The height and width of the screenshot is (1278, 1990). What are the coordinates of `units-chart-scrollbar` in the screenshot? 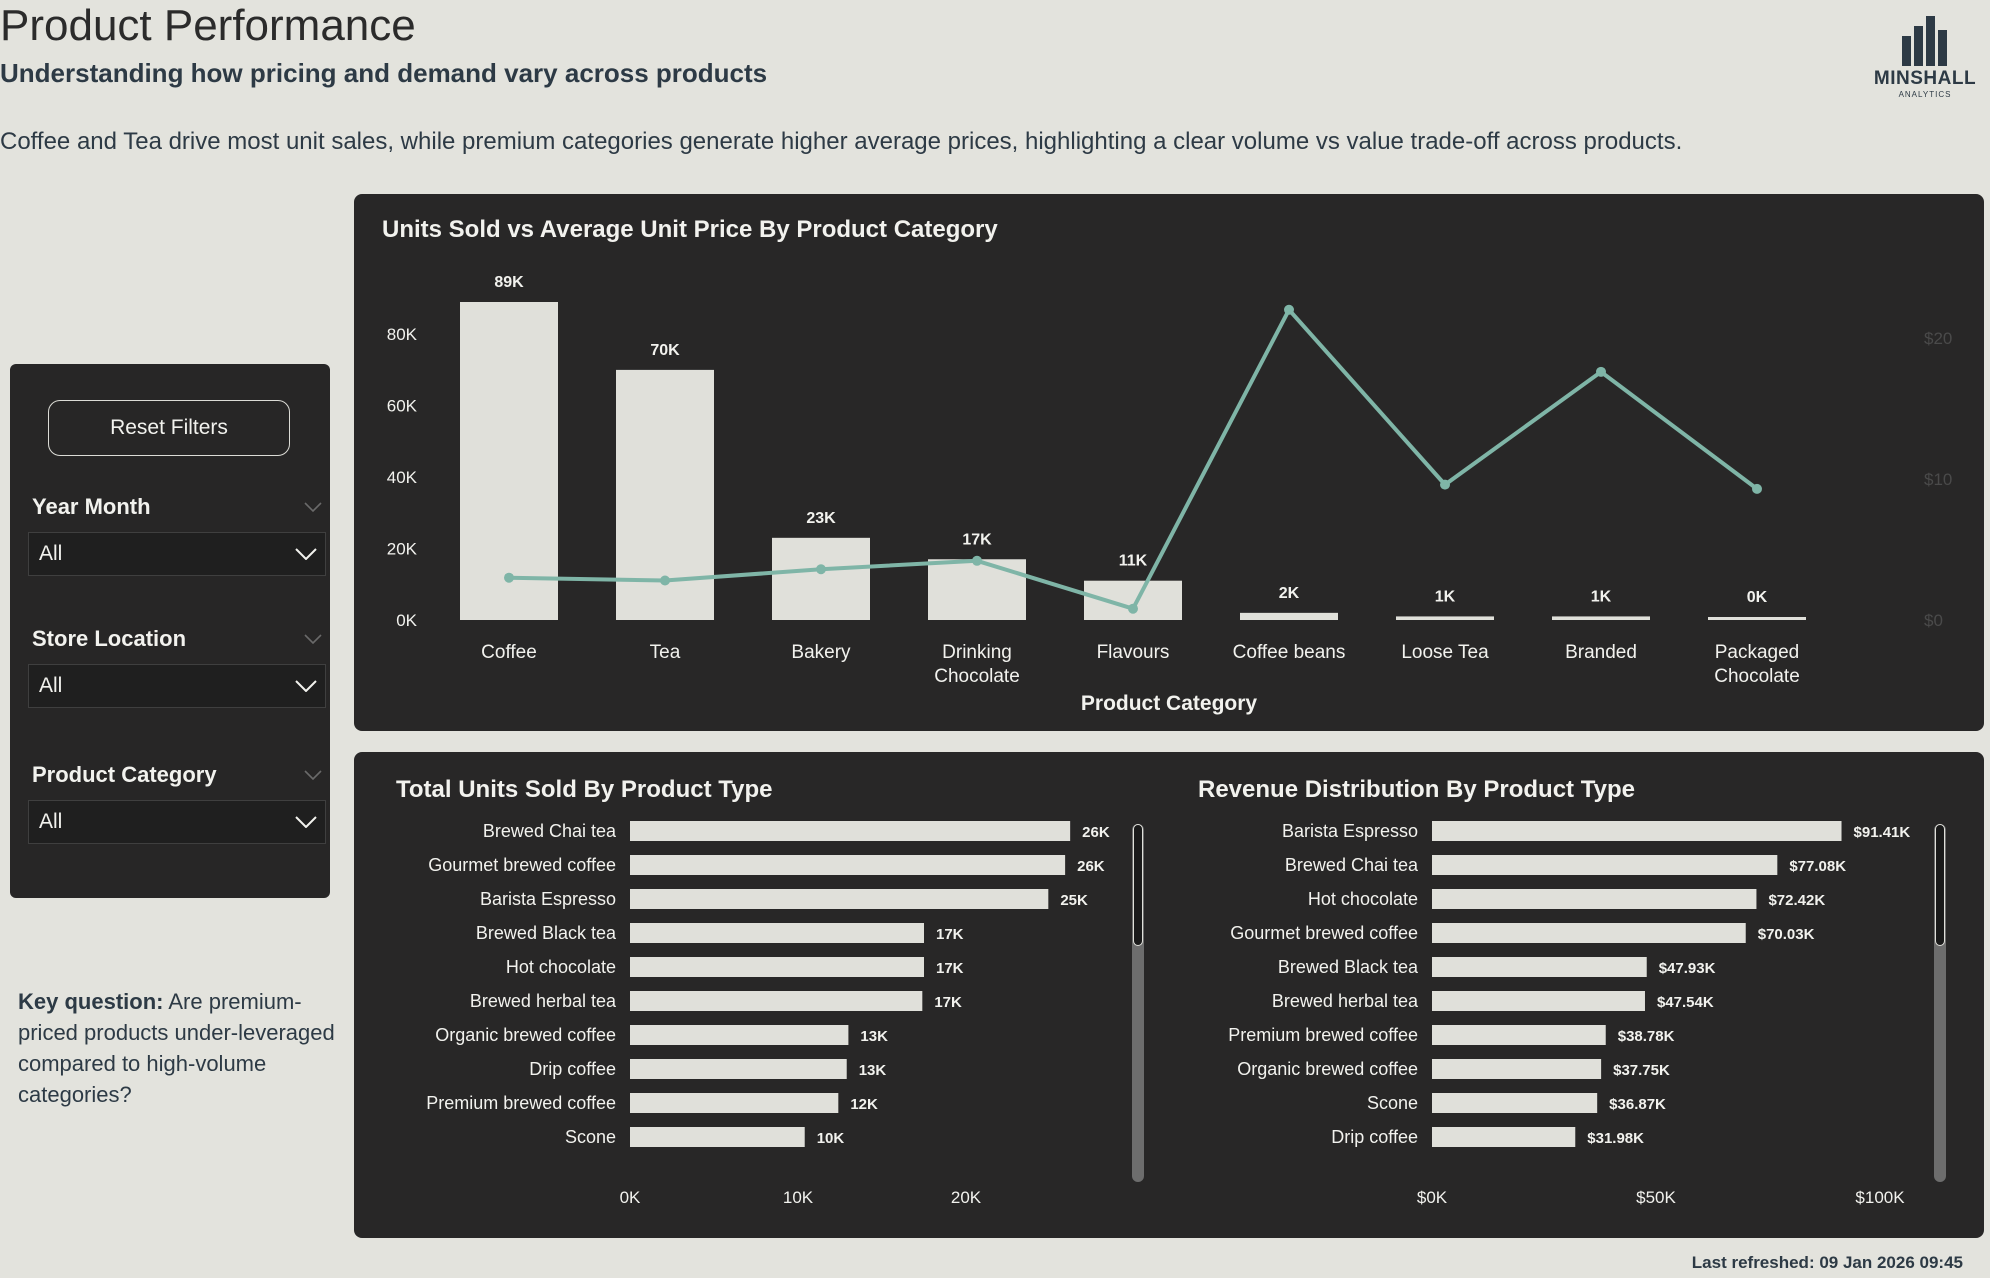 It's located at (1138, 1003).